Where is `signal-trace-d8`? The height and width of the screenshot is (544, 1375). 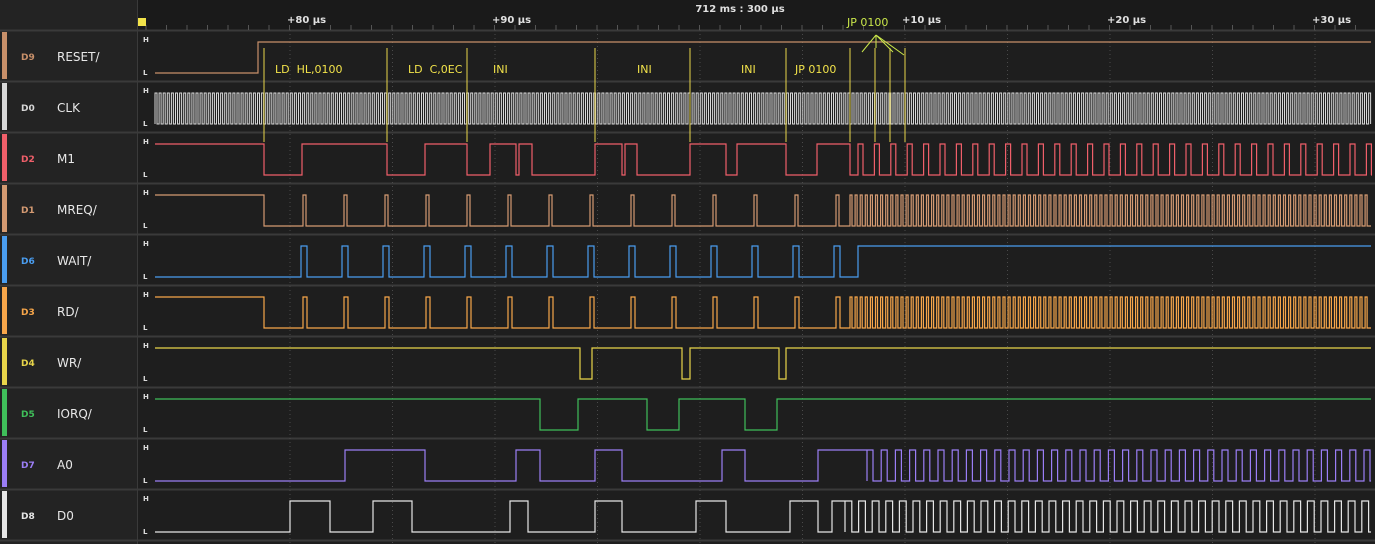 signal-trace-d8 is located at coordinates (763, 516).